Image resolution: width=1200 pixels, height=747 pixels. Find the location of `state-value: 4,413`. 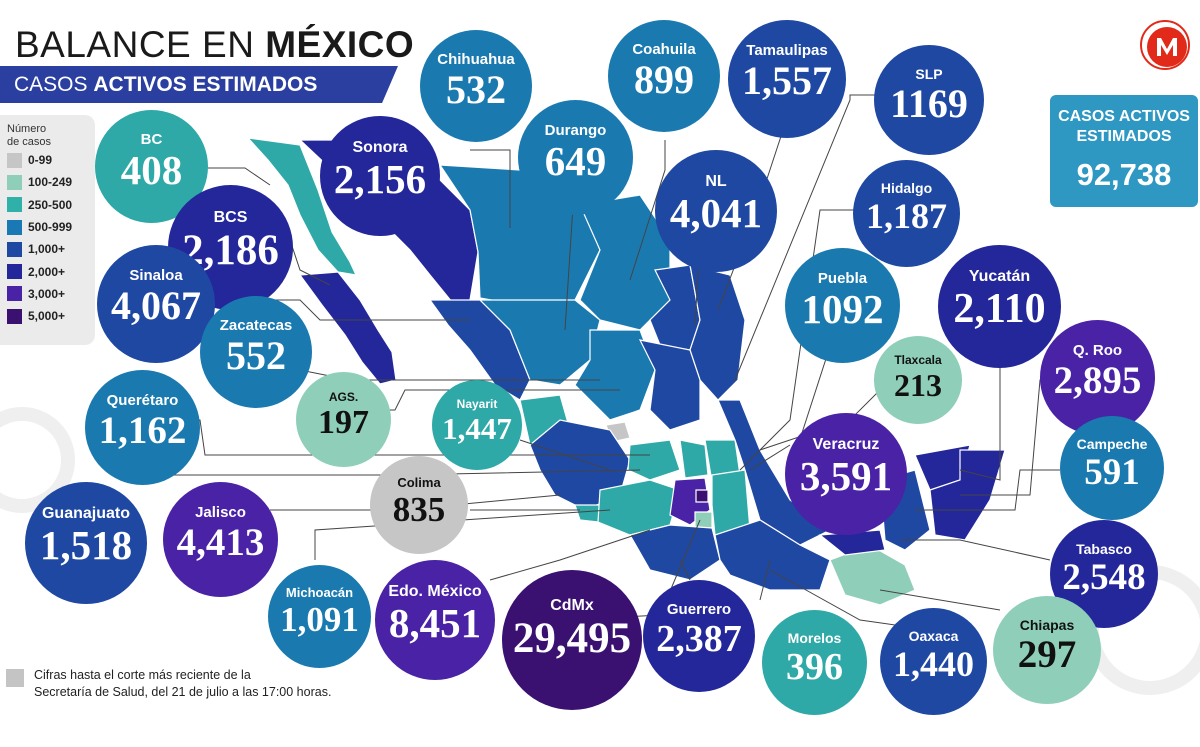

state-value: 4,413 is located at coordinates (220, 542).